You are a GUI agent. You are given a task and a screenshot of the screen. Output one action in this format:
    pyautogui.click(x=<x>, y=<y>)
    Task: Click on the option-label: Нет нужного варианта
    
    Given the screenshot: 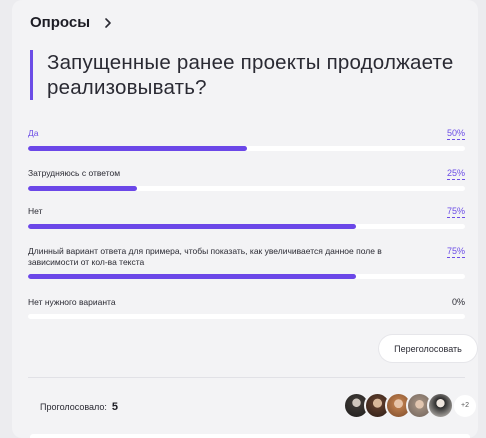 What is the action you would take?
    pyautogui.click(x=72, y=302)
    